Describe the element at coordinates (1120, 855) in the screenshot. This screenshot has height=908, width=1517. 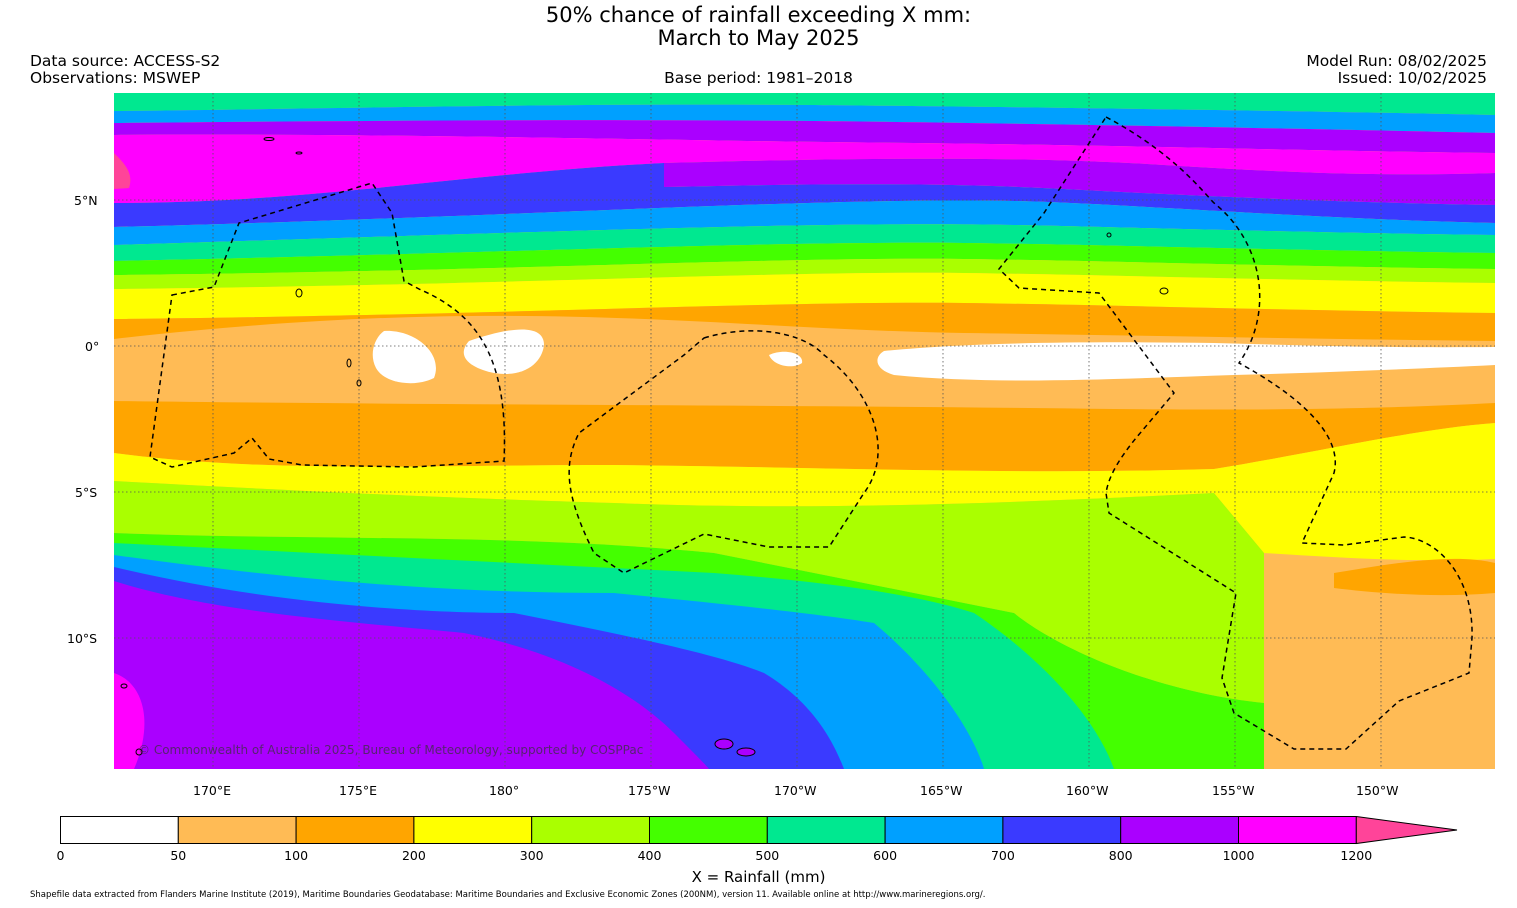
I see `colorbar-tick-label: 800` at that location.